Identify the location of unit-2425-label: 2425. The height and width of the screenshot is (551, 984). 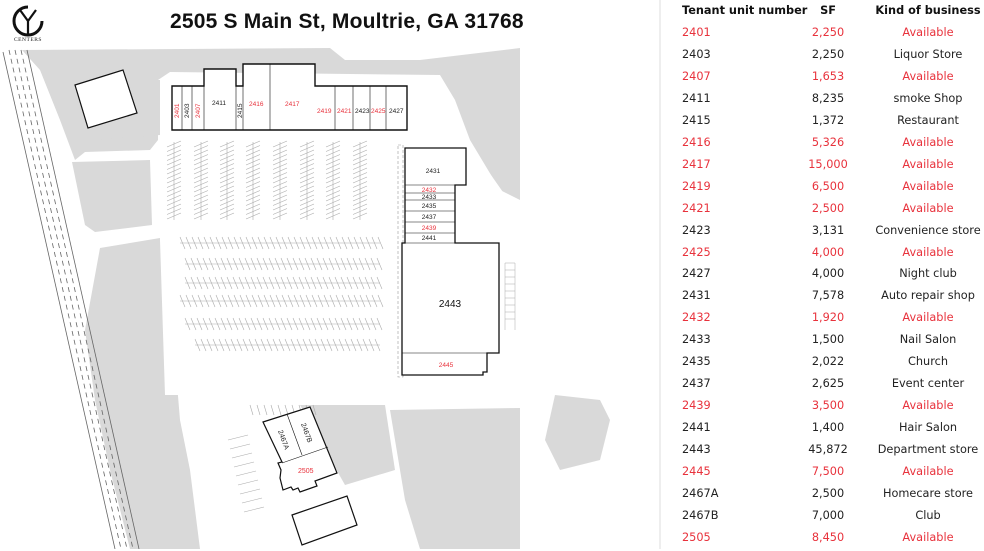
(378, 111).